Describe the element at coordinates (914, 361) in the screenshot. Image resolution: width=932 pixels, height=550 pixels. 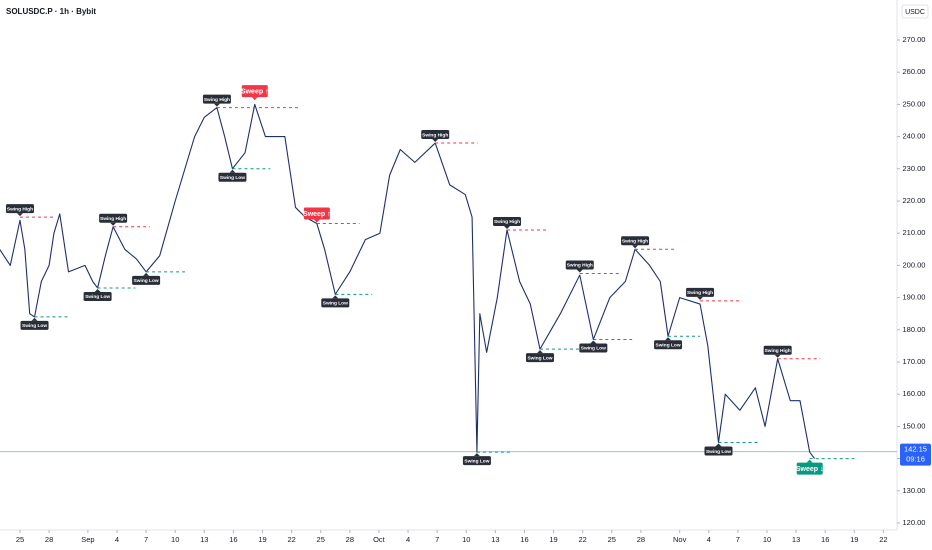
I see `y-tick-label: 170.00` at that location.